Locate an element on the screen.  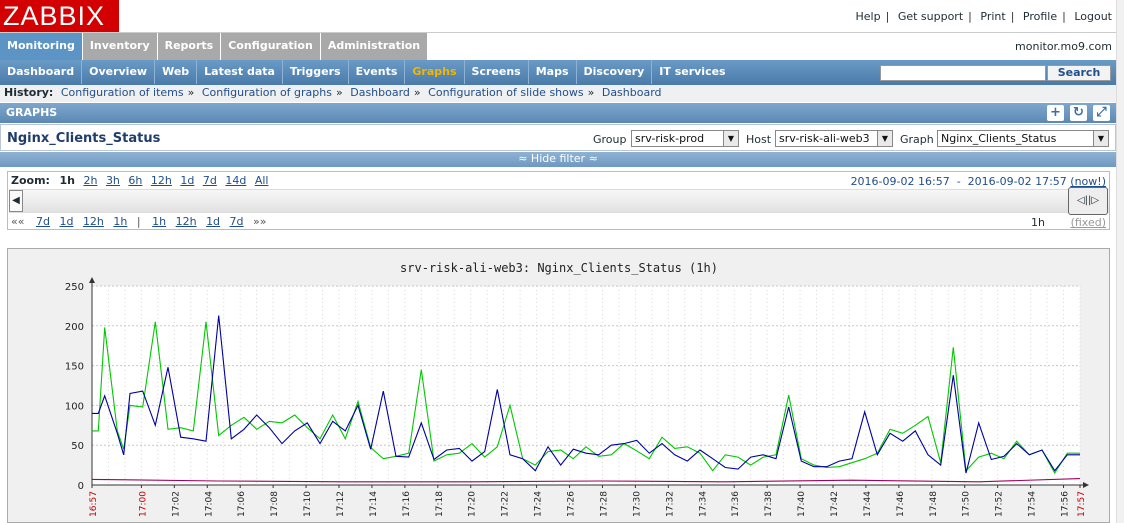
x-tick-label: 17:16 is located at coordinates (407, 504).